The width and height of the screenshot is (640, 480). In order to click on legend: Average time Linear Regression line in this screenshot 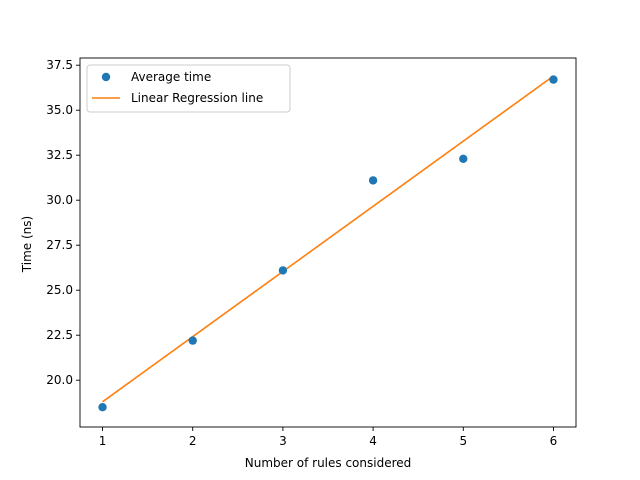, I will do `click(188, 88)`.